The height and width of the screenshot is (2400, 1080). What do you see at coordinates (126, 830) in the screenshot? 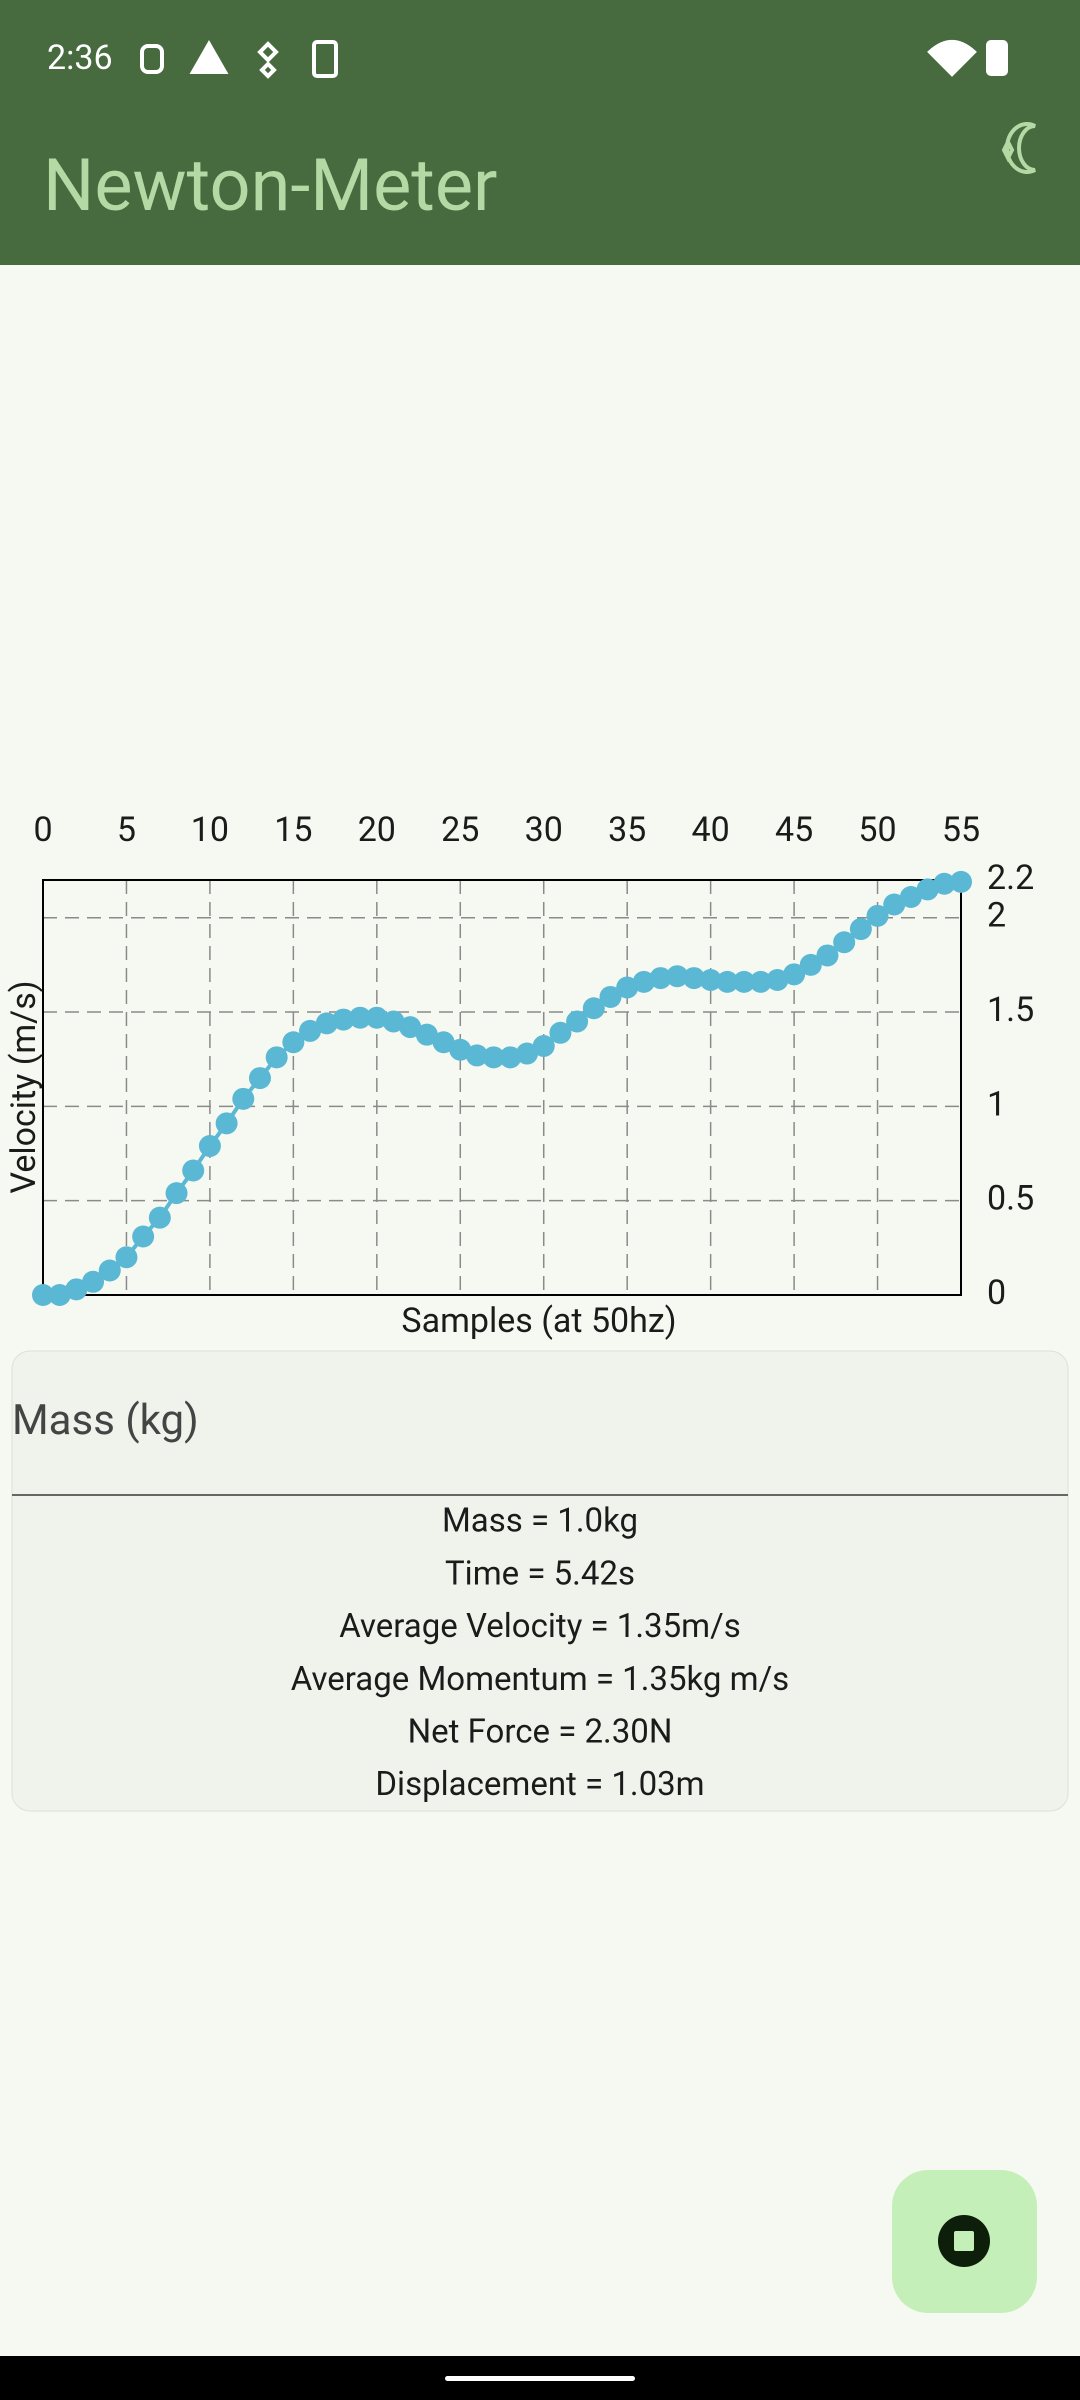
I see `x-tick-label: 5` at bounding box center [126, 830].